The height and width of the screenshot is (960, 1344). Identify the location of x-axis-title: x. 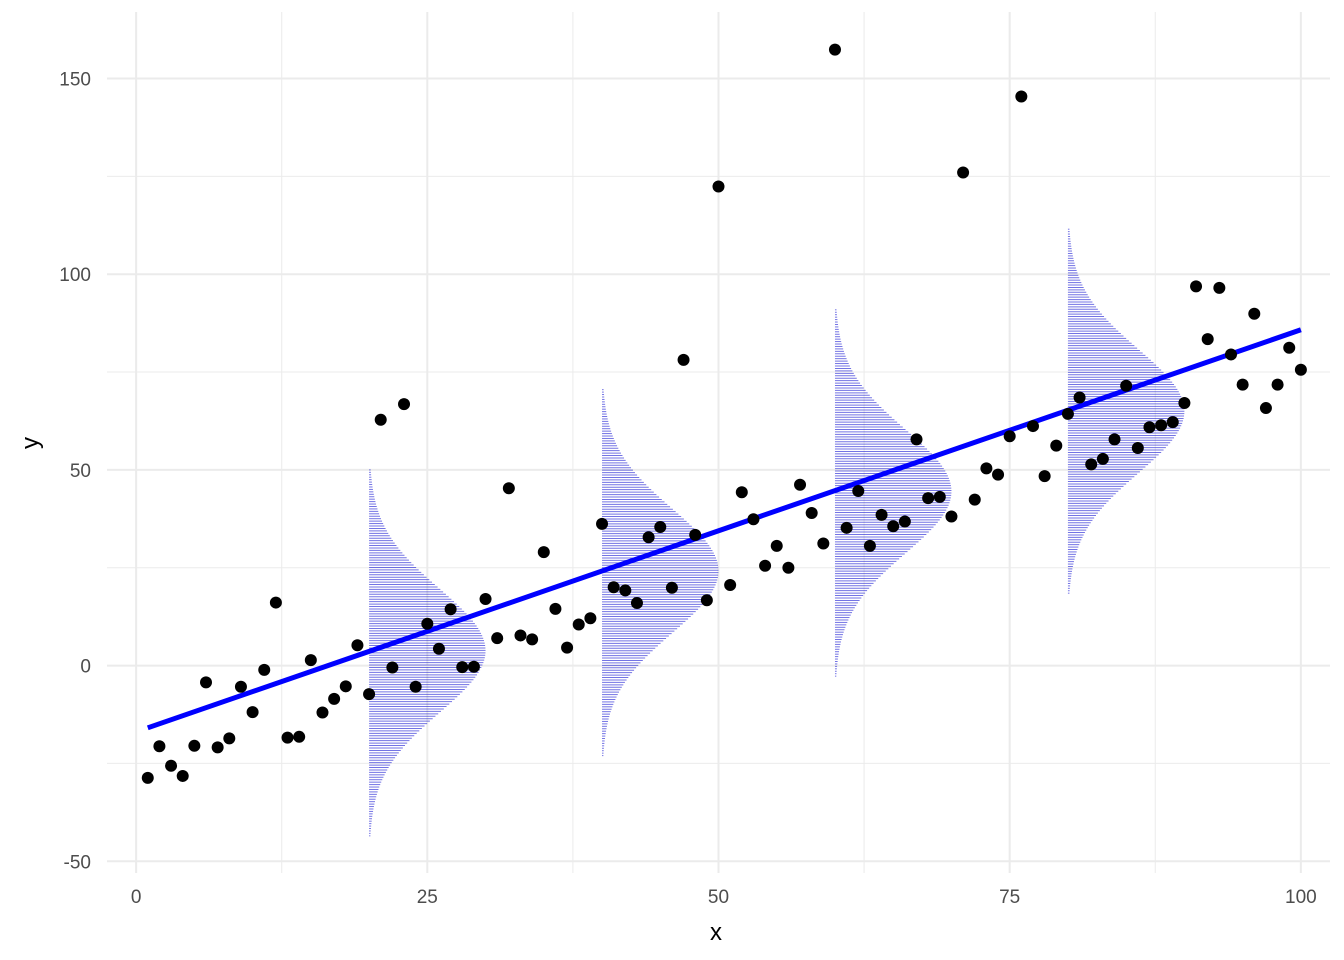
(716, 932).